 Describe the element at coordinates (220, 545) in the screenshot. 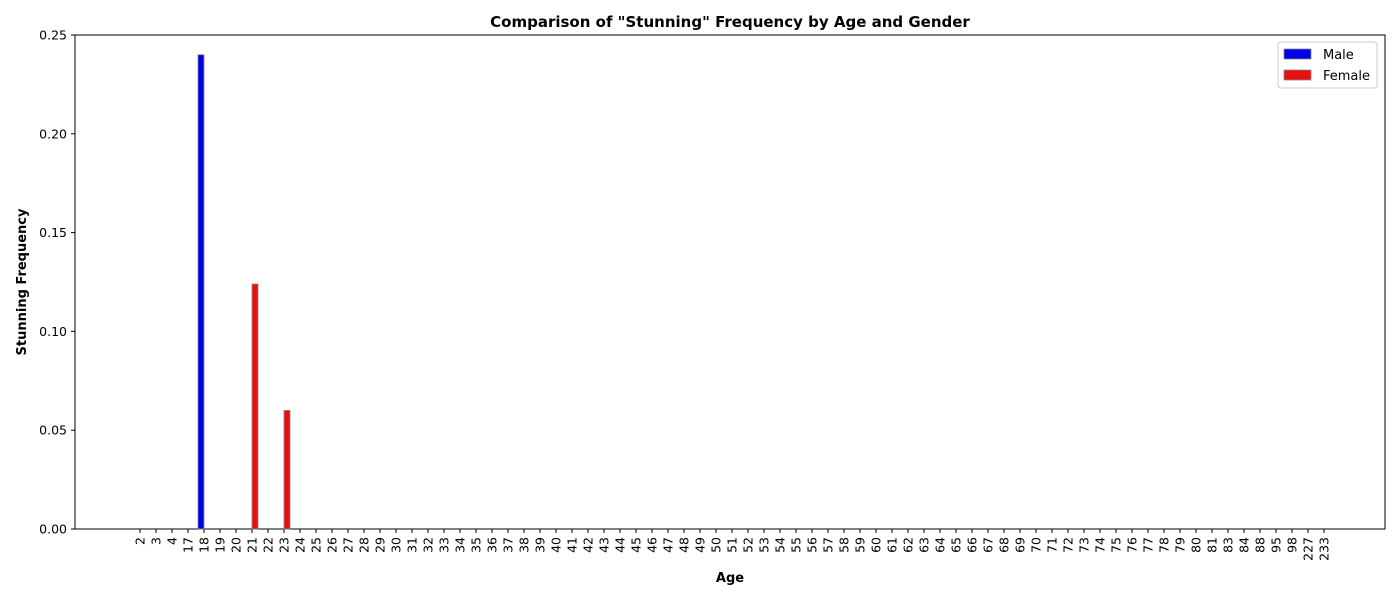

I see `x-tick-label: 19` at that location.